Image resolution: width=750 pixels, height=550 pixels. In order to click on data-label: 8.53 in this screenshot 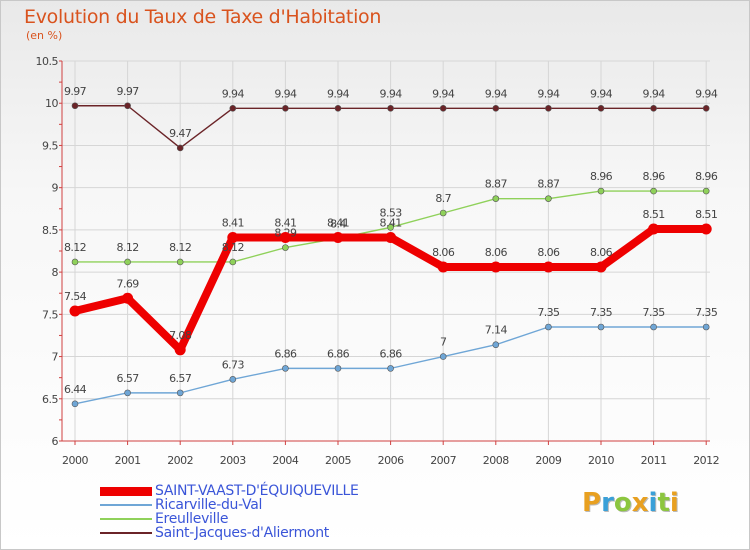, I will do `click(391, 212)`.